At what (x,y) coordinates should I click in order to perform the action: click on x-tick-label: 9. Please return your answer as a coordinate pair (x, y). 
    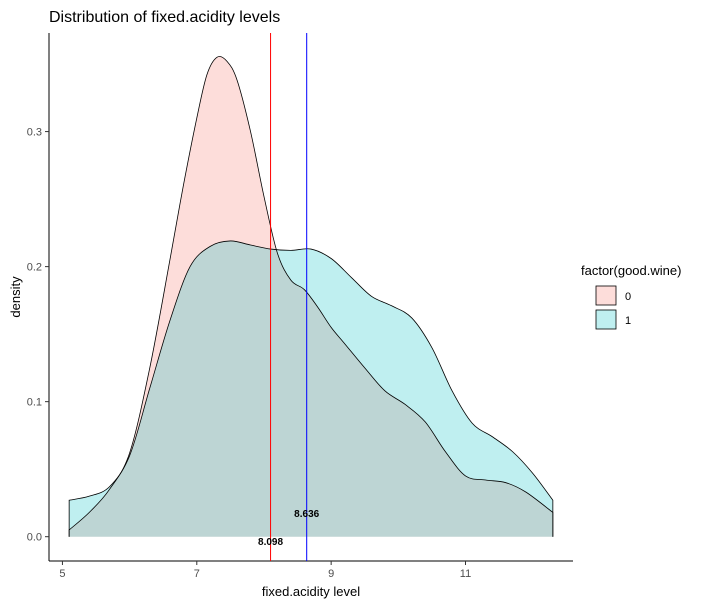
    Looking at the image, I should click on (331, 574).